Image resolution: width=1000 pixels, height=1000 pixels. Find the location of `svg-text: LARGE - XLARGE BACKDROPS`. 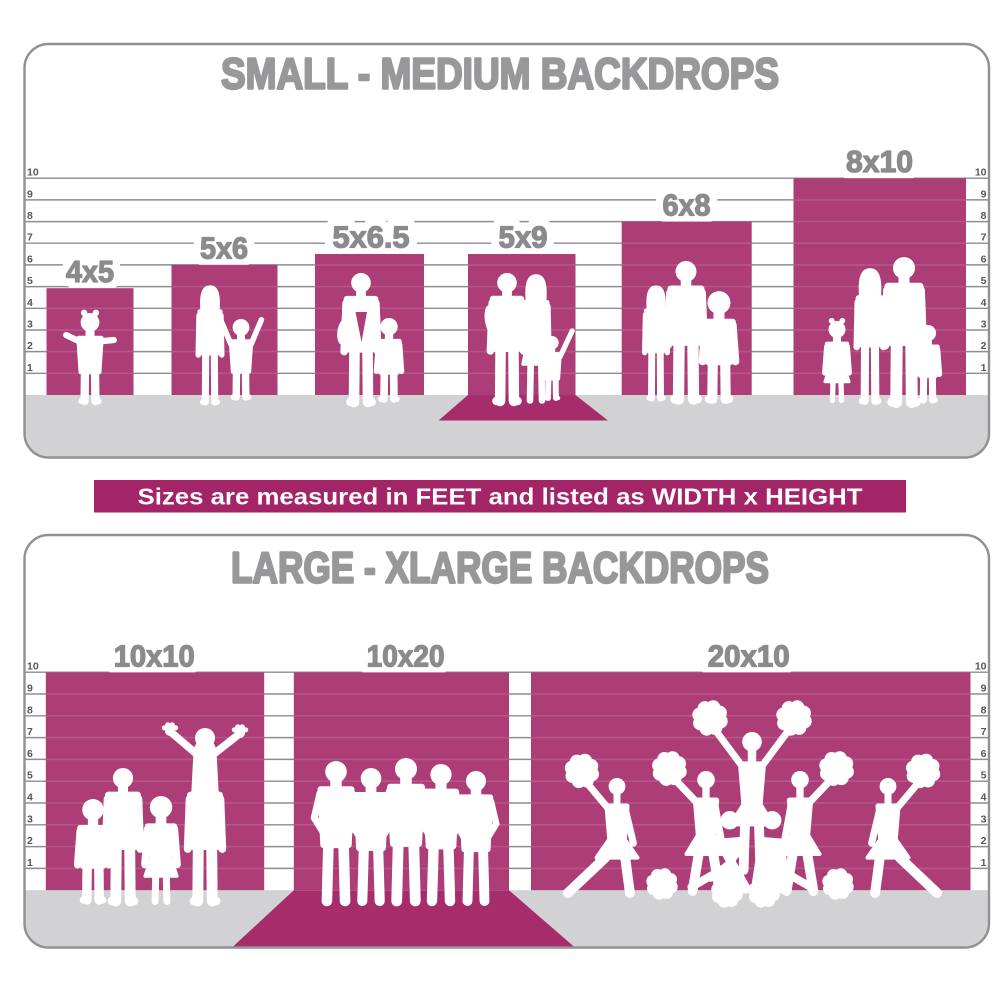

svg-text: LARGE - XLARGE BACKDROPS is located at coordinates (500, 568).